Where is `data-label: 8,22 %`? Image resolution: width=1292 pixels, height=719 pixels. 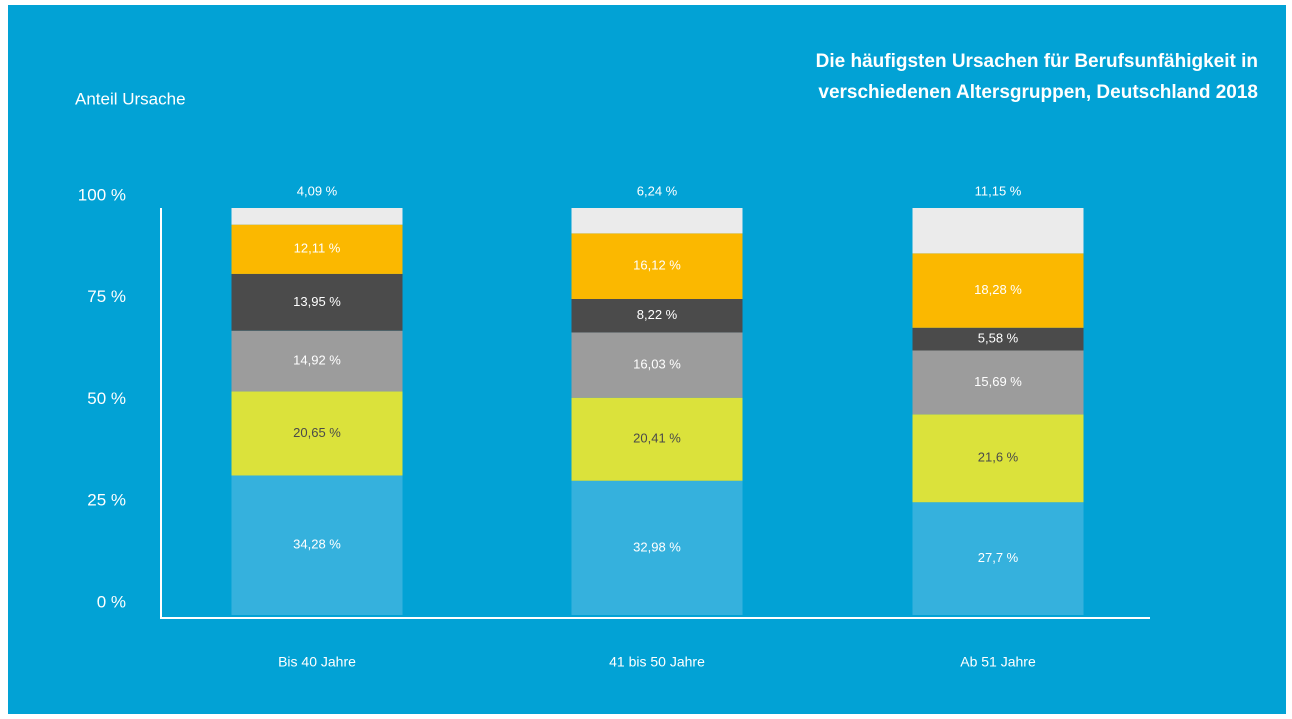 data-label: 8,22 % is located at coordinates (657, 314).